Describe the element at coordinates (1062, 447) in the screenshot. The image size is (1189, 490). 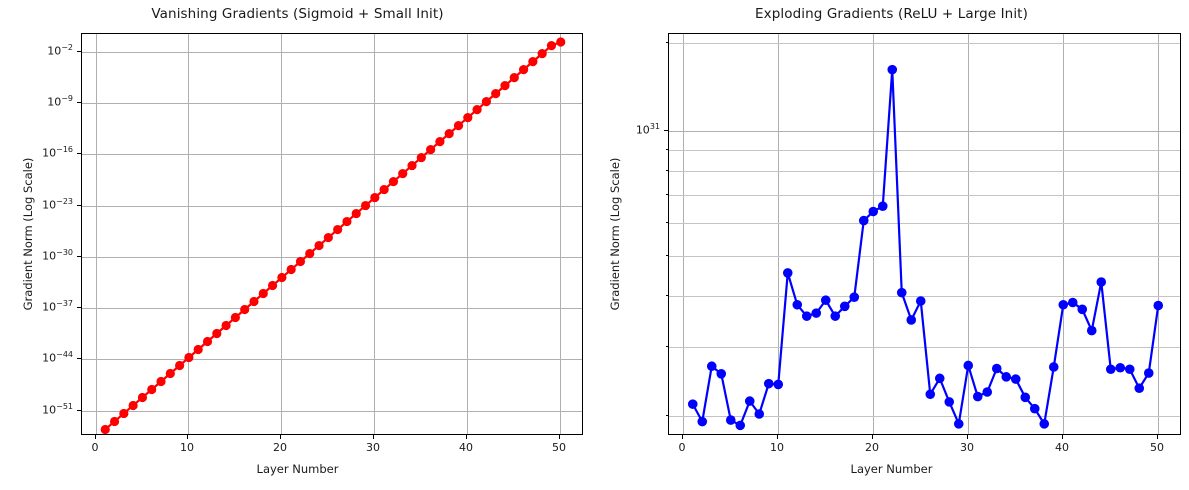
I see `xtick-label-4: 40` at that location.